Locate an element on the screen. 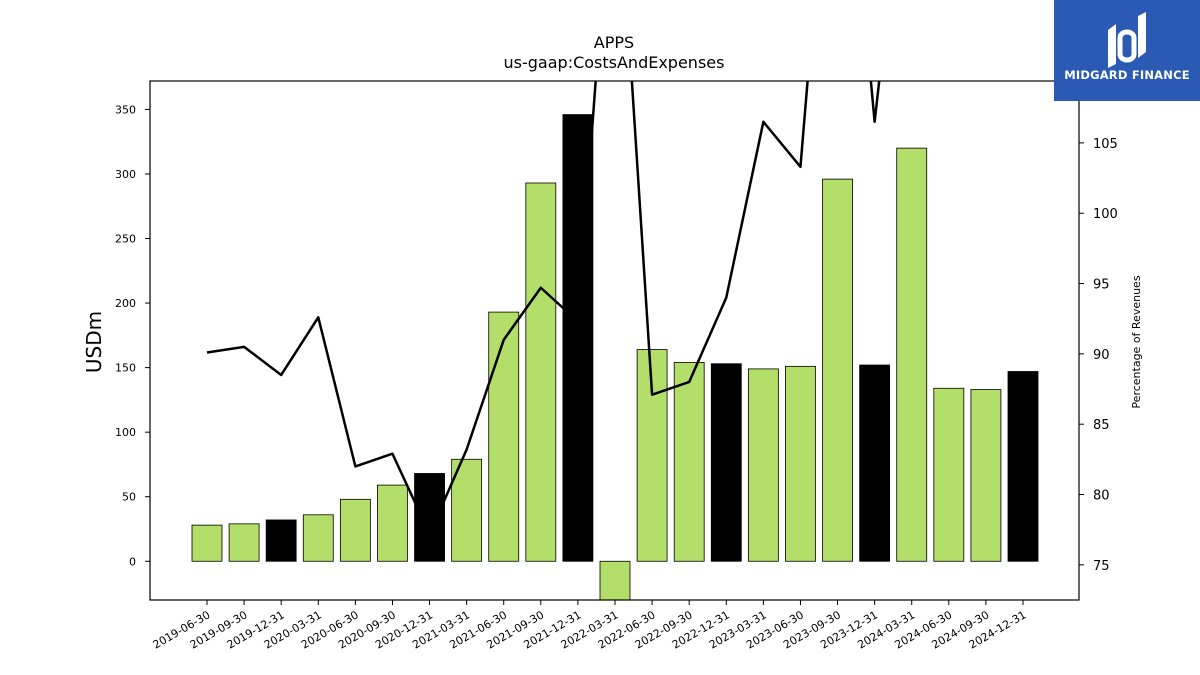  y-tick-label-left-100: 100 is located at coordinates (125, 432).